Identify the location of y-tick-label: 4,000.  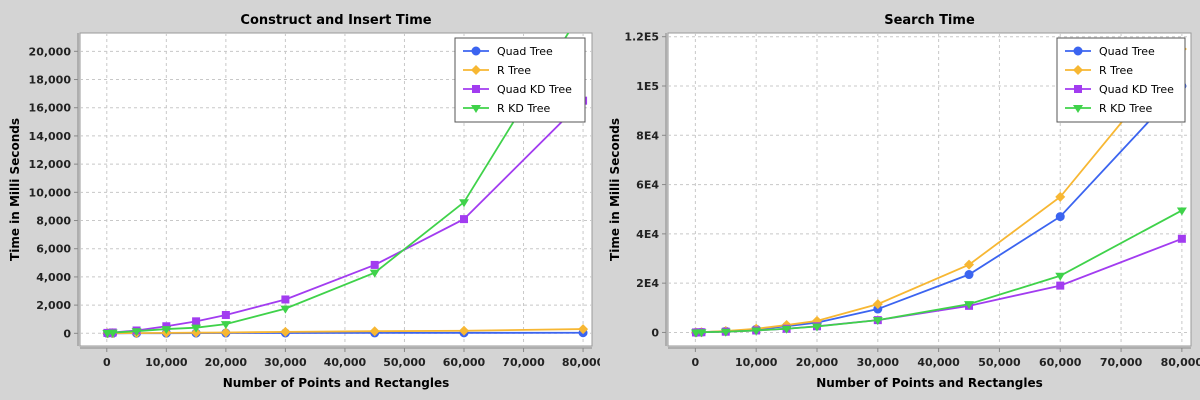
(53, 277).